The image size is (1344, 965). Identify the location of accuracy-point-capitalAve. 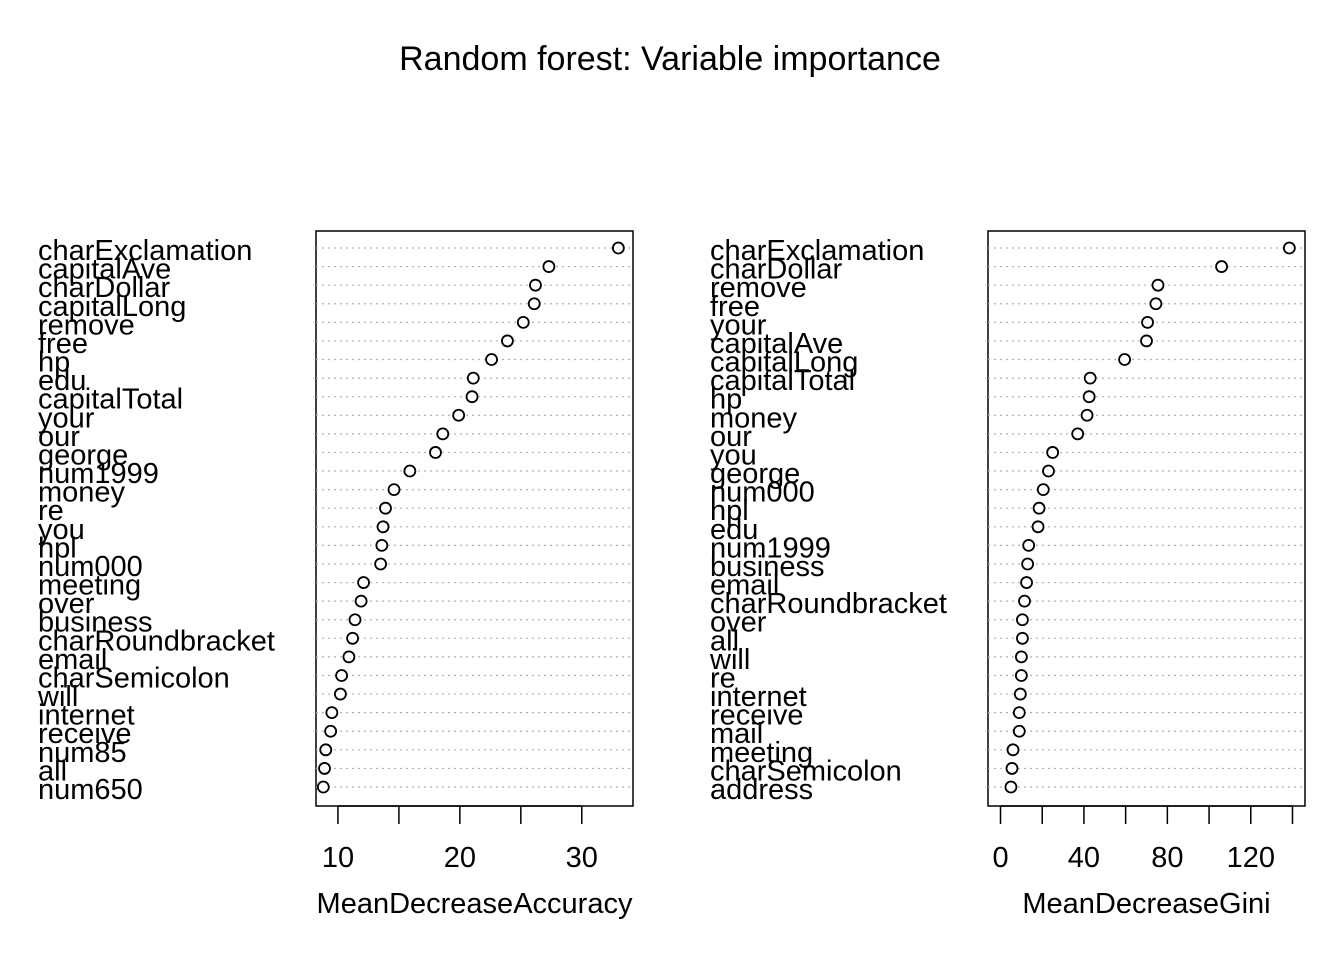
(549, 266).